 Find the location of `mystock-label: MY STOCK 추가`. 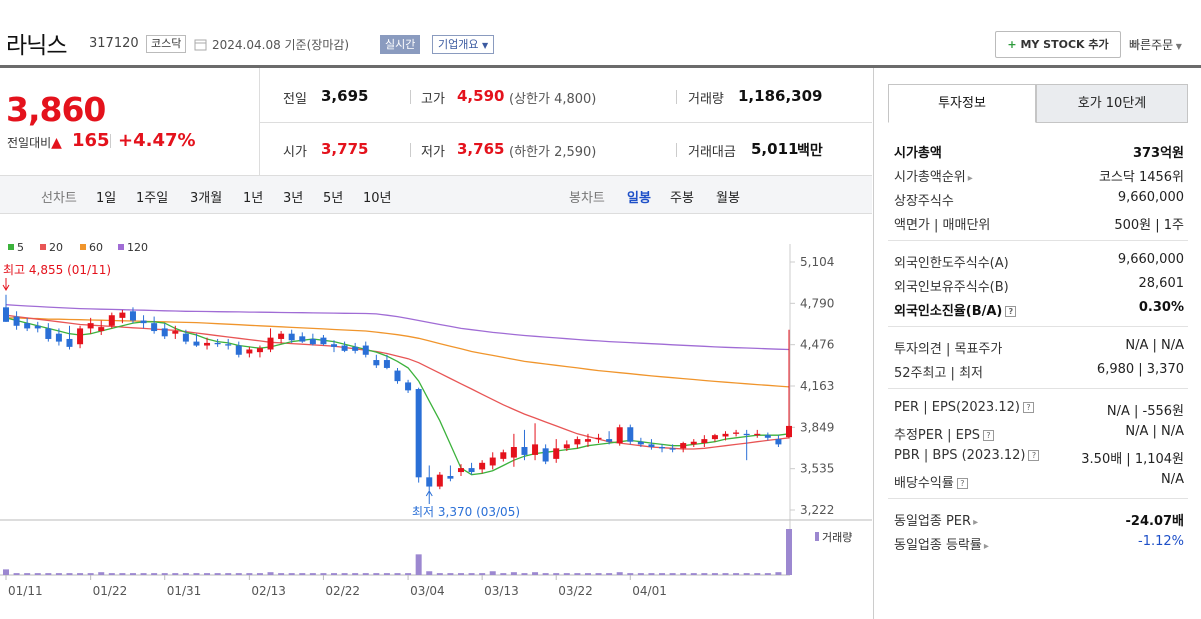

mystock-label: MY STOCK 추가 is located at coordinates (1064, 44).